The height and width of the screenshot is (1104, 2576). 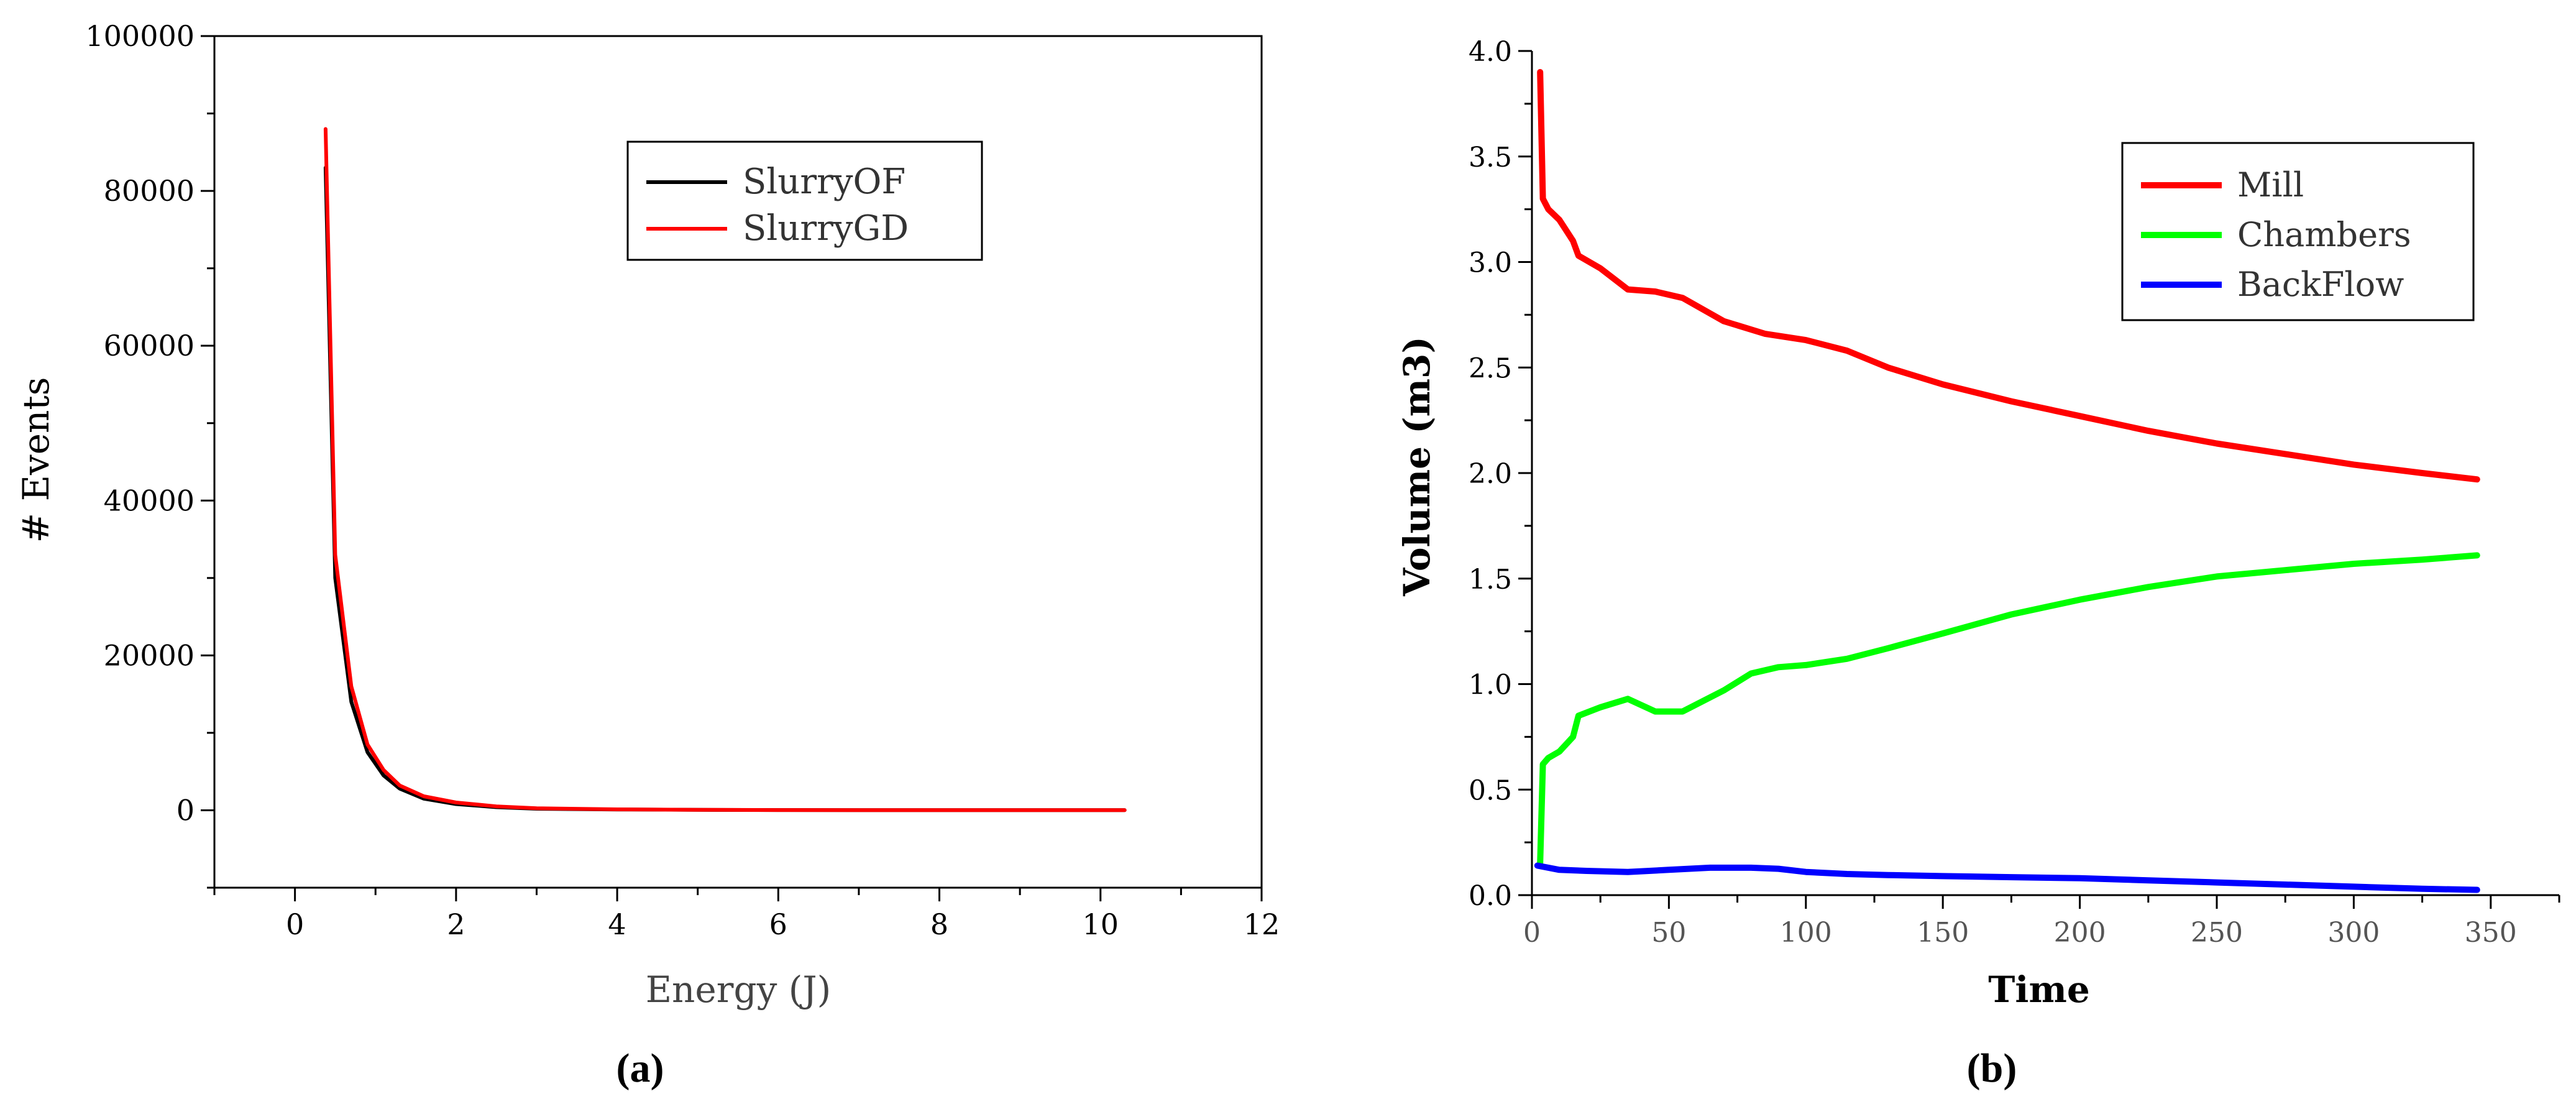 What do you see at coordinates (2008, 709) in the screenshot?
I see `series-line-chambers` at bounding box center [2008, 709].